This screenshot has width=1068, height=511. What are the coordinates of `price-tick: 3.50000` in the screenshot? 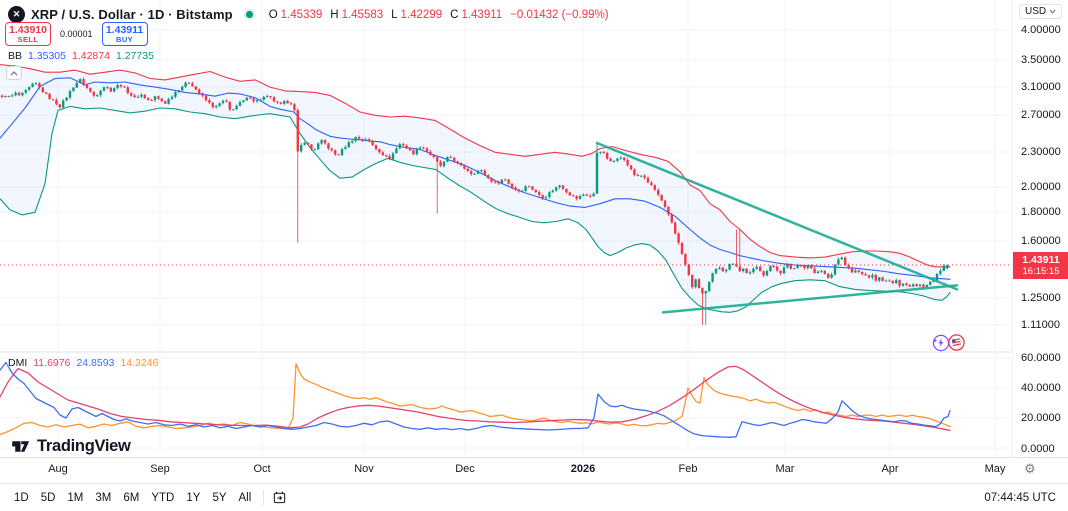 It's located at (1041, 60).